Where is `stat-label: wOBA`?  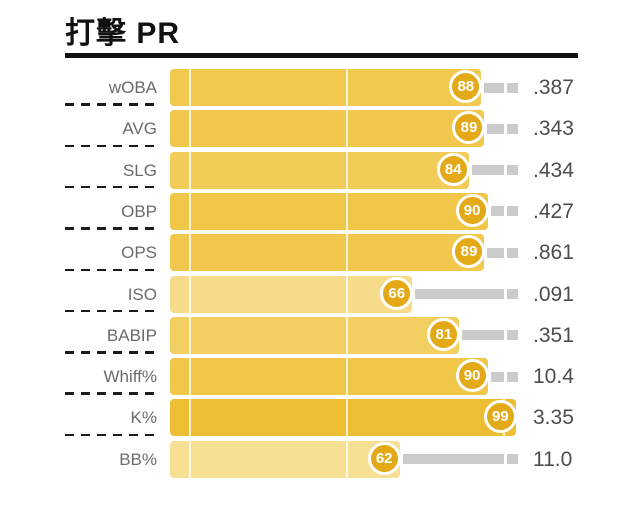
stat-label: wOBA is located at coordinates (132, 87).